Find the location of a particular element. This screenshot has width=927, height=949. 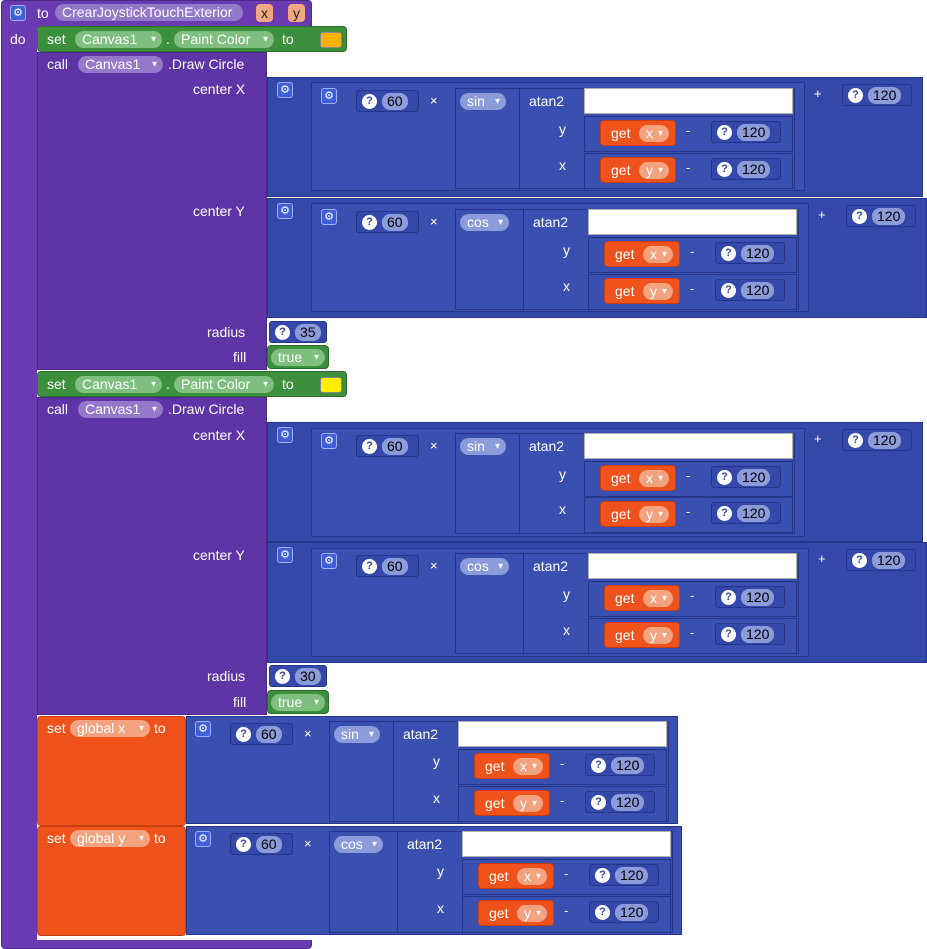

radius-number-block: ? 30 is located at coordinates (298, 676).